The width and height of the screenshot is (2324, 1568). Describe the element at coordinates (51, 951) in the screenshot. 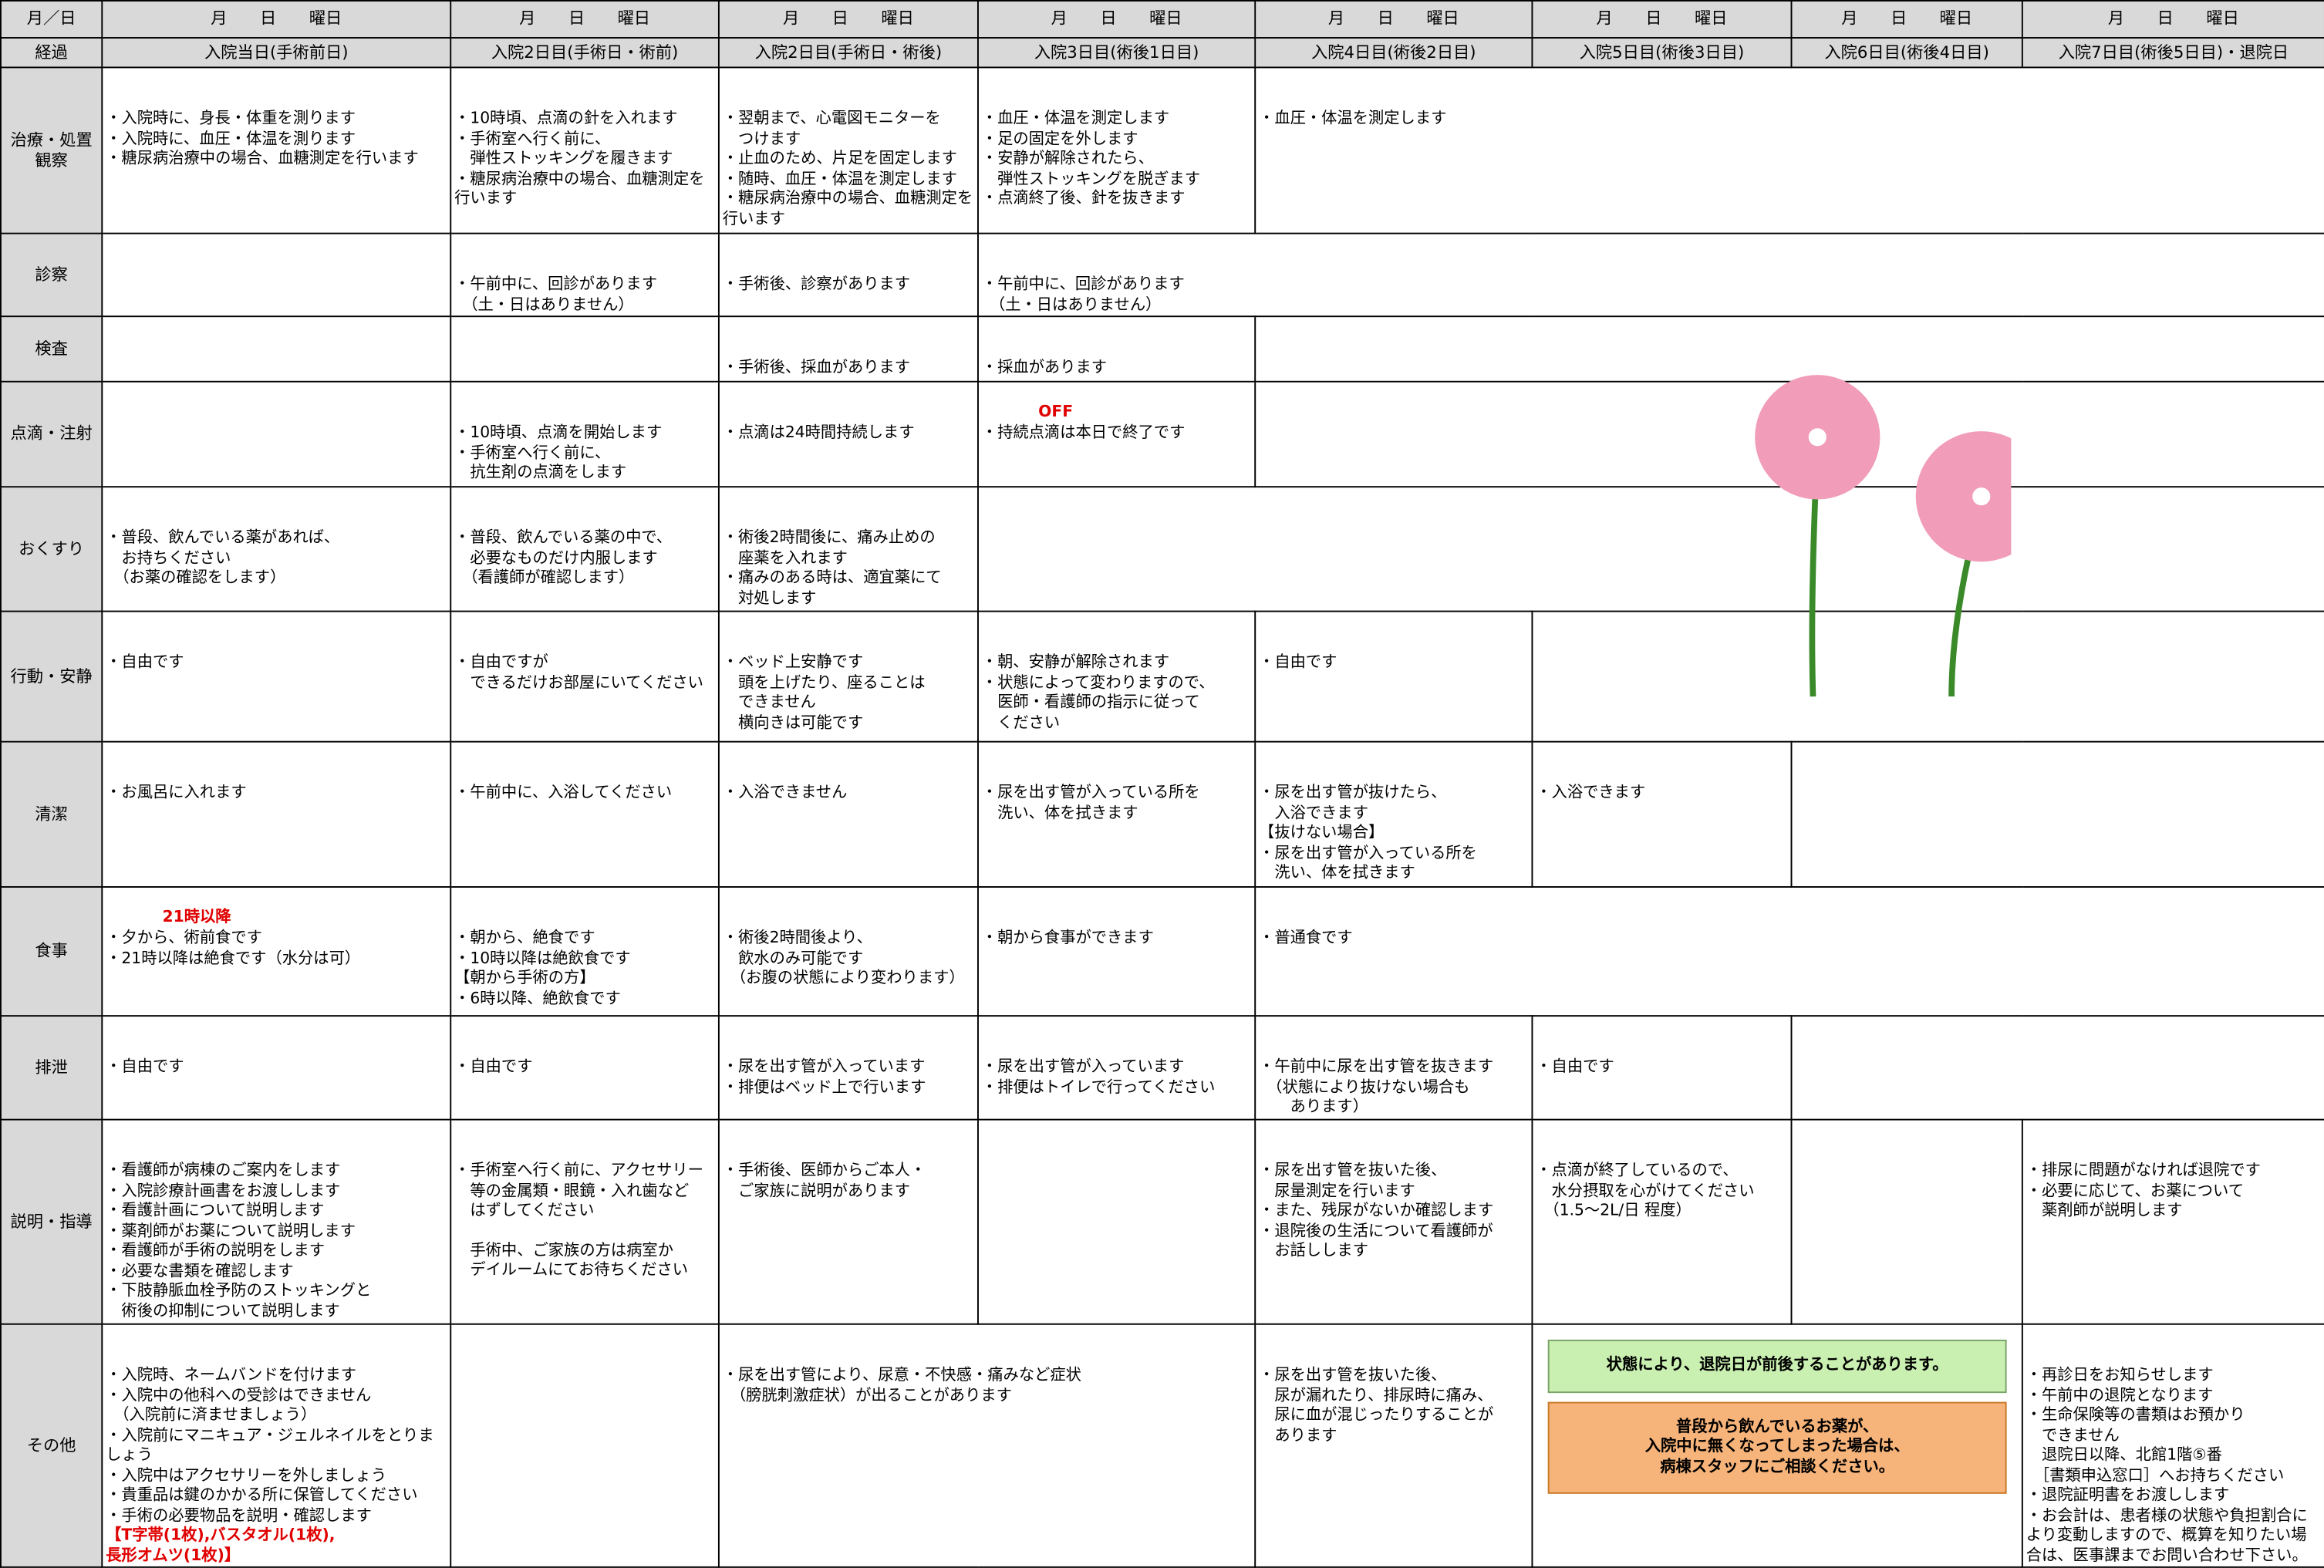

I see `row-label-cell: 食事` at that location.